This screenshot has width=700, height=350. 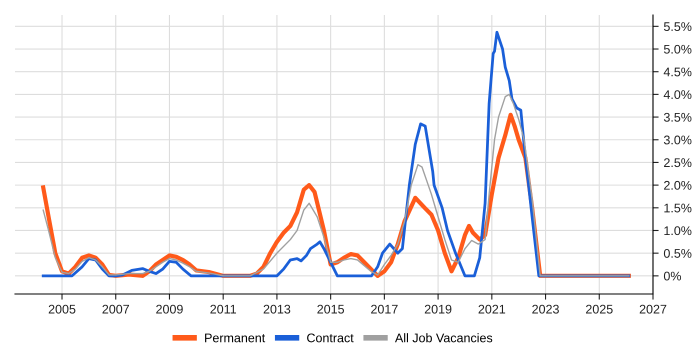 I want to click on y-tick-label: 2.5%, so click(x=678, y=163).